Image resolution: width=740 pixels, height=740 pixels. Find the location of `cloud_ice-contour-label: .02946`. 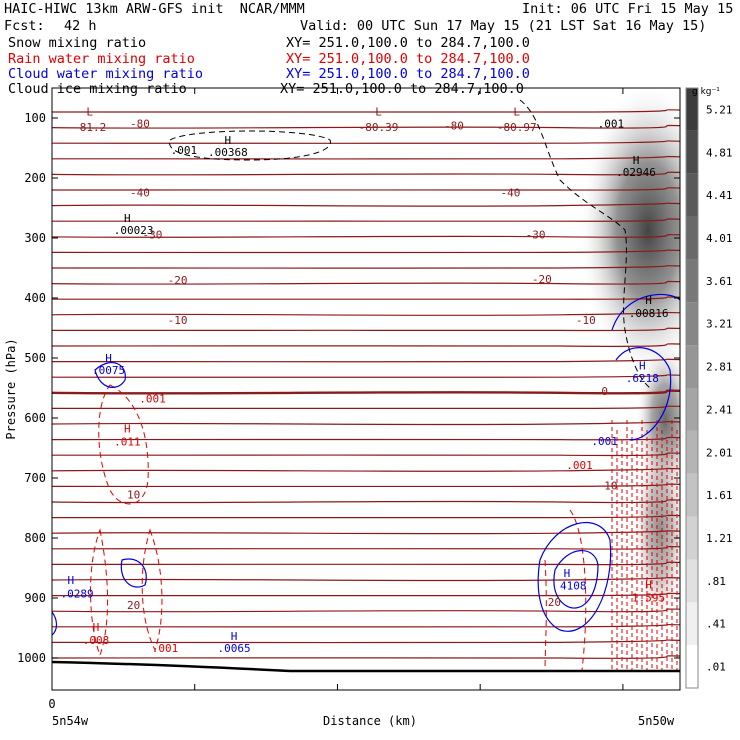

cloud_ice-contour-label: .02946 is located at coordinates (636, 172).